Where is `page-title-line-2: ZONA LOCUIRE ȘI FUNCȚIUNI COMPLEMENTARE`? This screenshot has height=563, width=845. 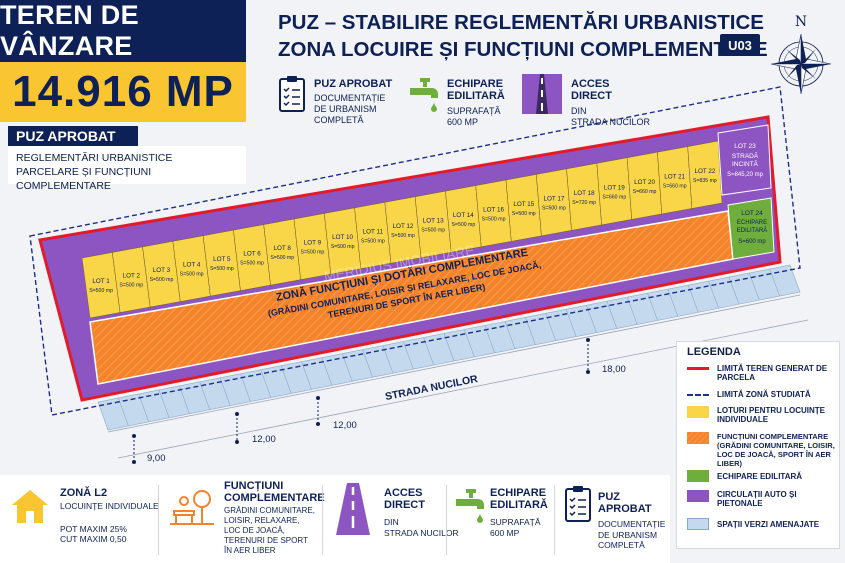
page-title-line-2: ZONA LOCUIRE ȘI FUNCȚIUNI COMPLEMENTARE is located at coordinates (523, 49).